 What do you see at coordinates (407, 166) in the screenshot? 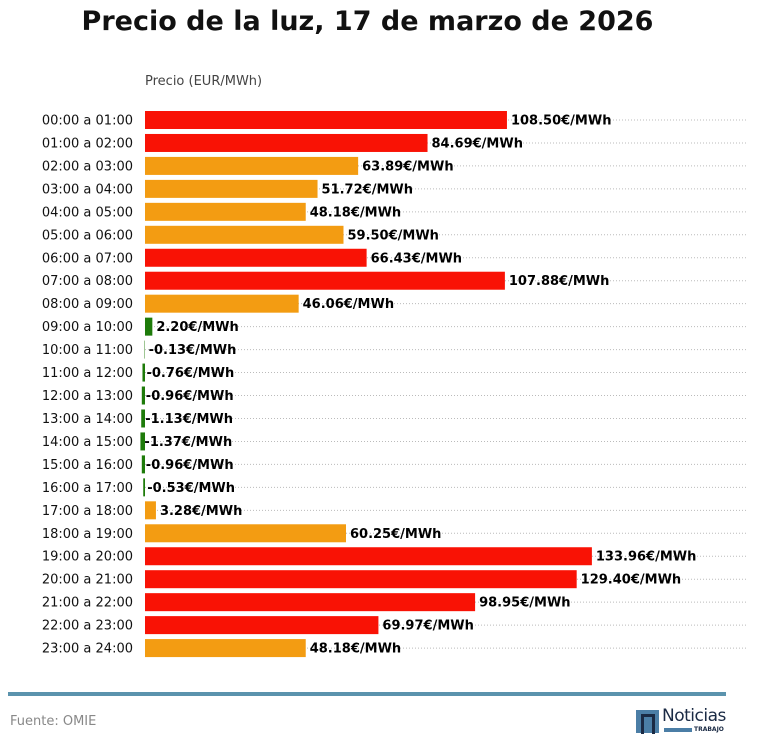
I see `value-label: 63.89€/MWh` at bounding box center [407, 166].